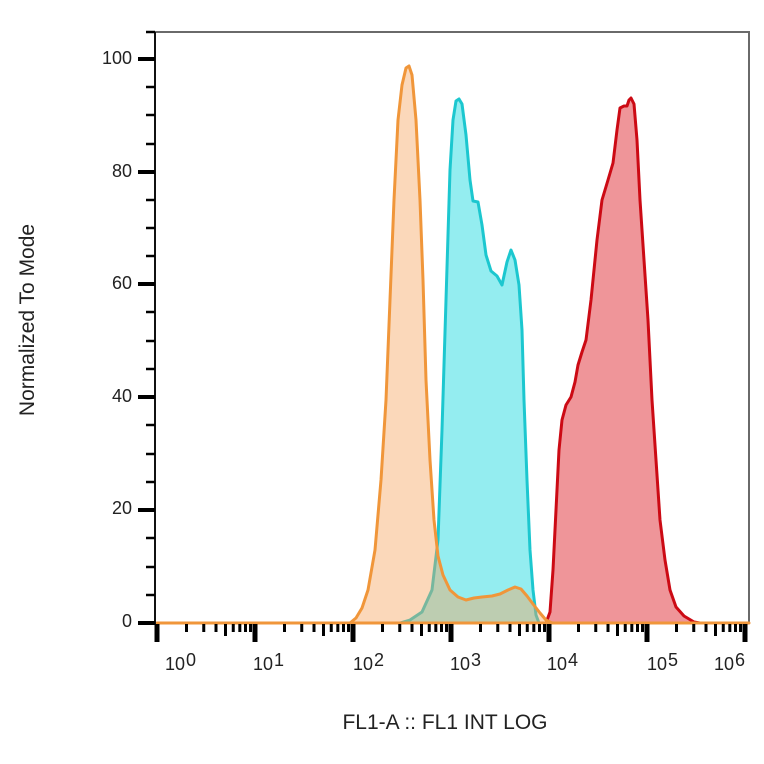 The image size is (764, 764). Describe the element at coordinates (181, 662) in the screenshot. I see `x-tick-1e0: 10⁰` at that location.